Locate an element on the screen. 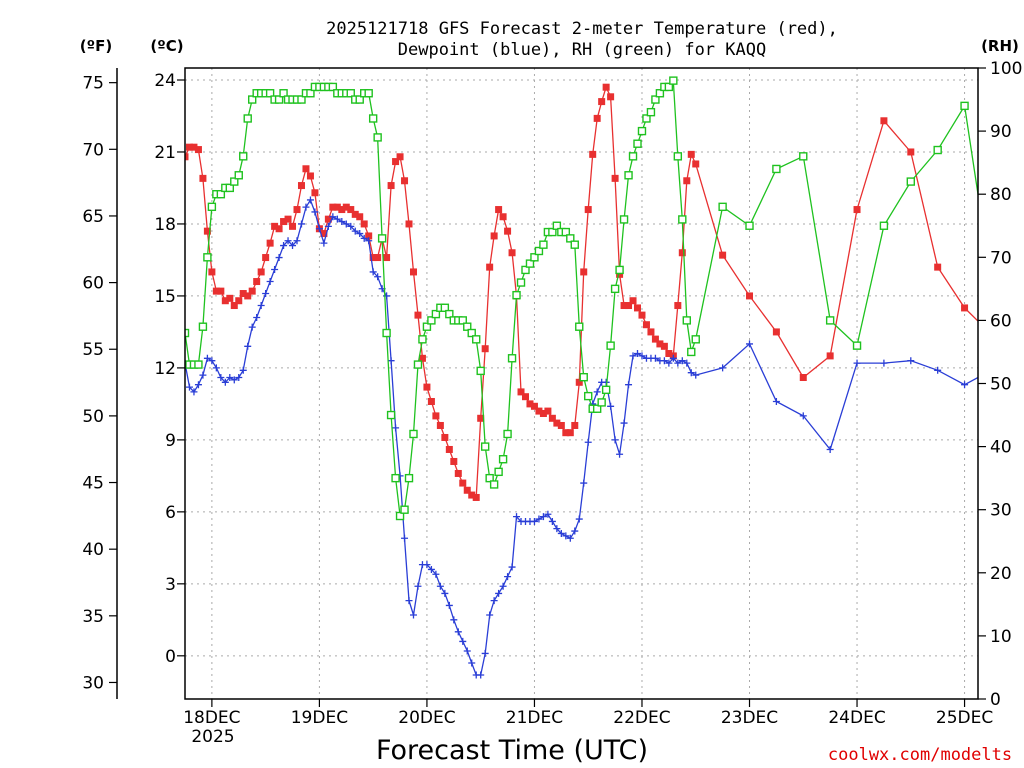 The image size is (1024, 768). celsius-tick-label: 21 is located at coordinates (165, 153).